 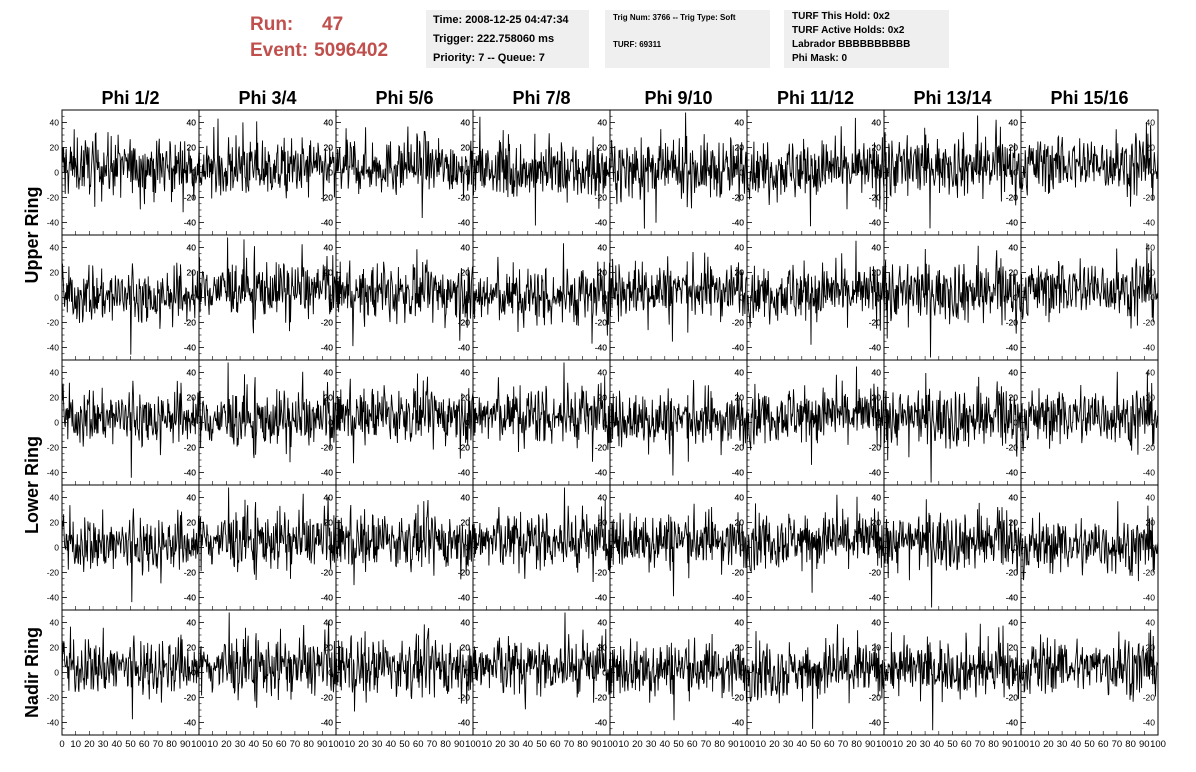 I want to click on column-header-2: Phi 3/4, so click(x=267, y=98).